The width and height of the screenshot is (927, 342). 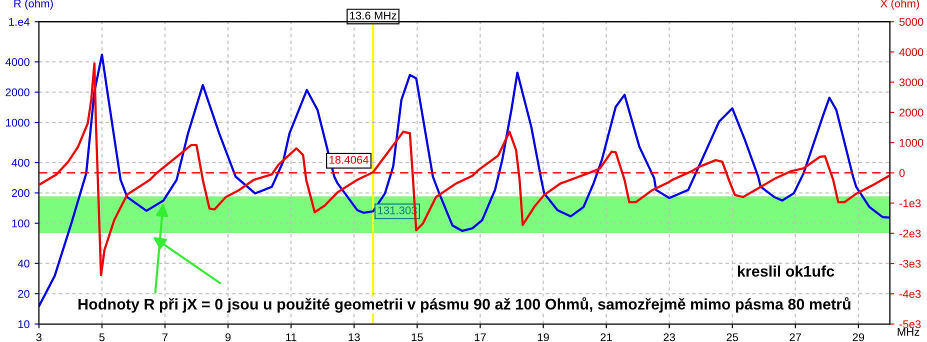 I want to click on y2-tick-label: 2000, so click(x=912, y=112).